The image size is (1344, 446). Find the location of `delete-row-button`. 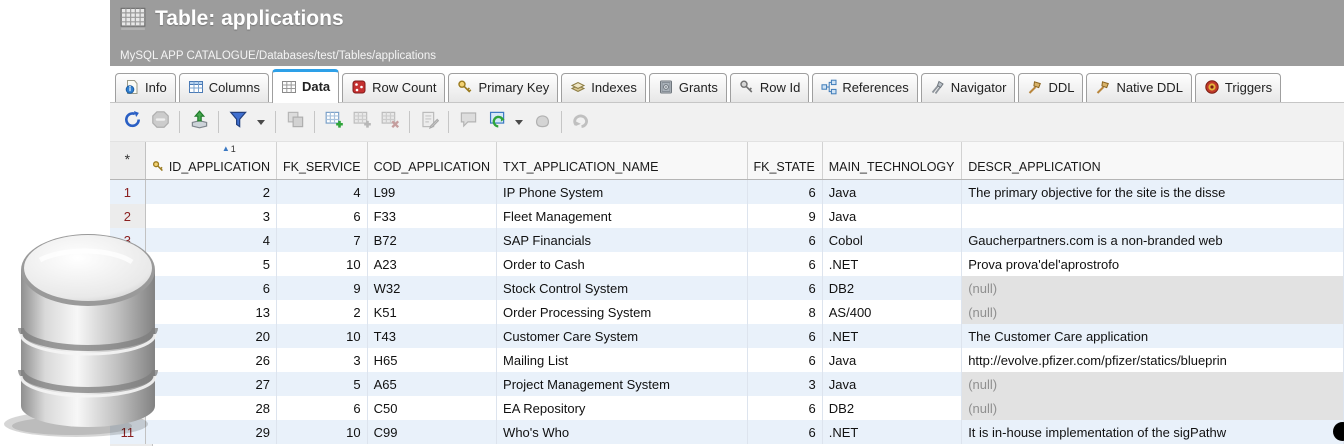

delete-row-button is located at coordinates (390, 122).